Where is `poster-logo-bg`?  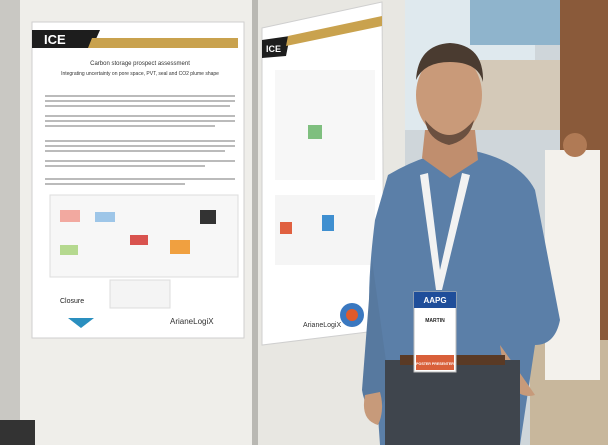
poster-logo-bg is located at coordinates (66, 39).